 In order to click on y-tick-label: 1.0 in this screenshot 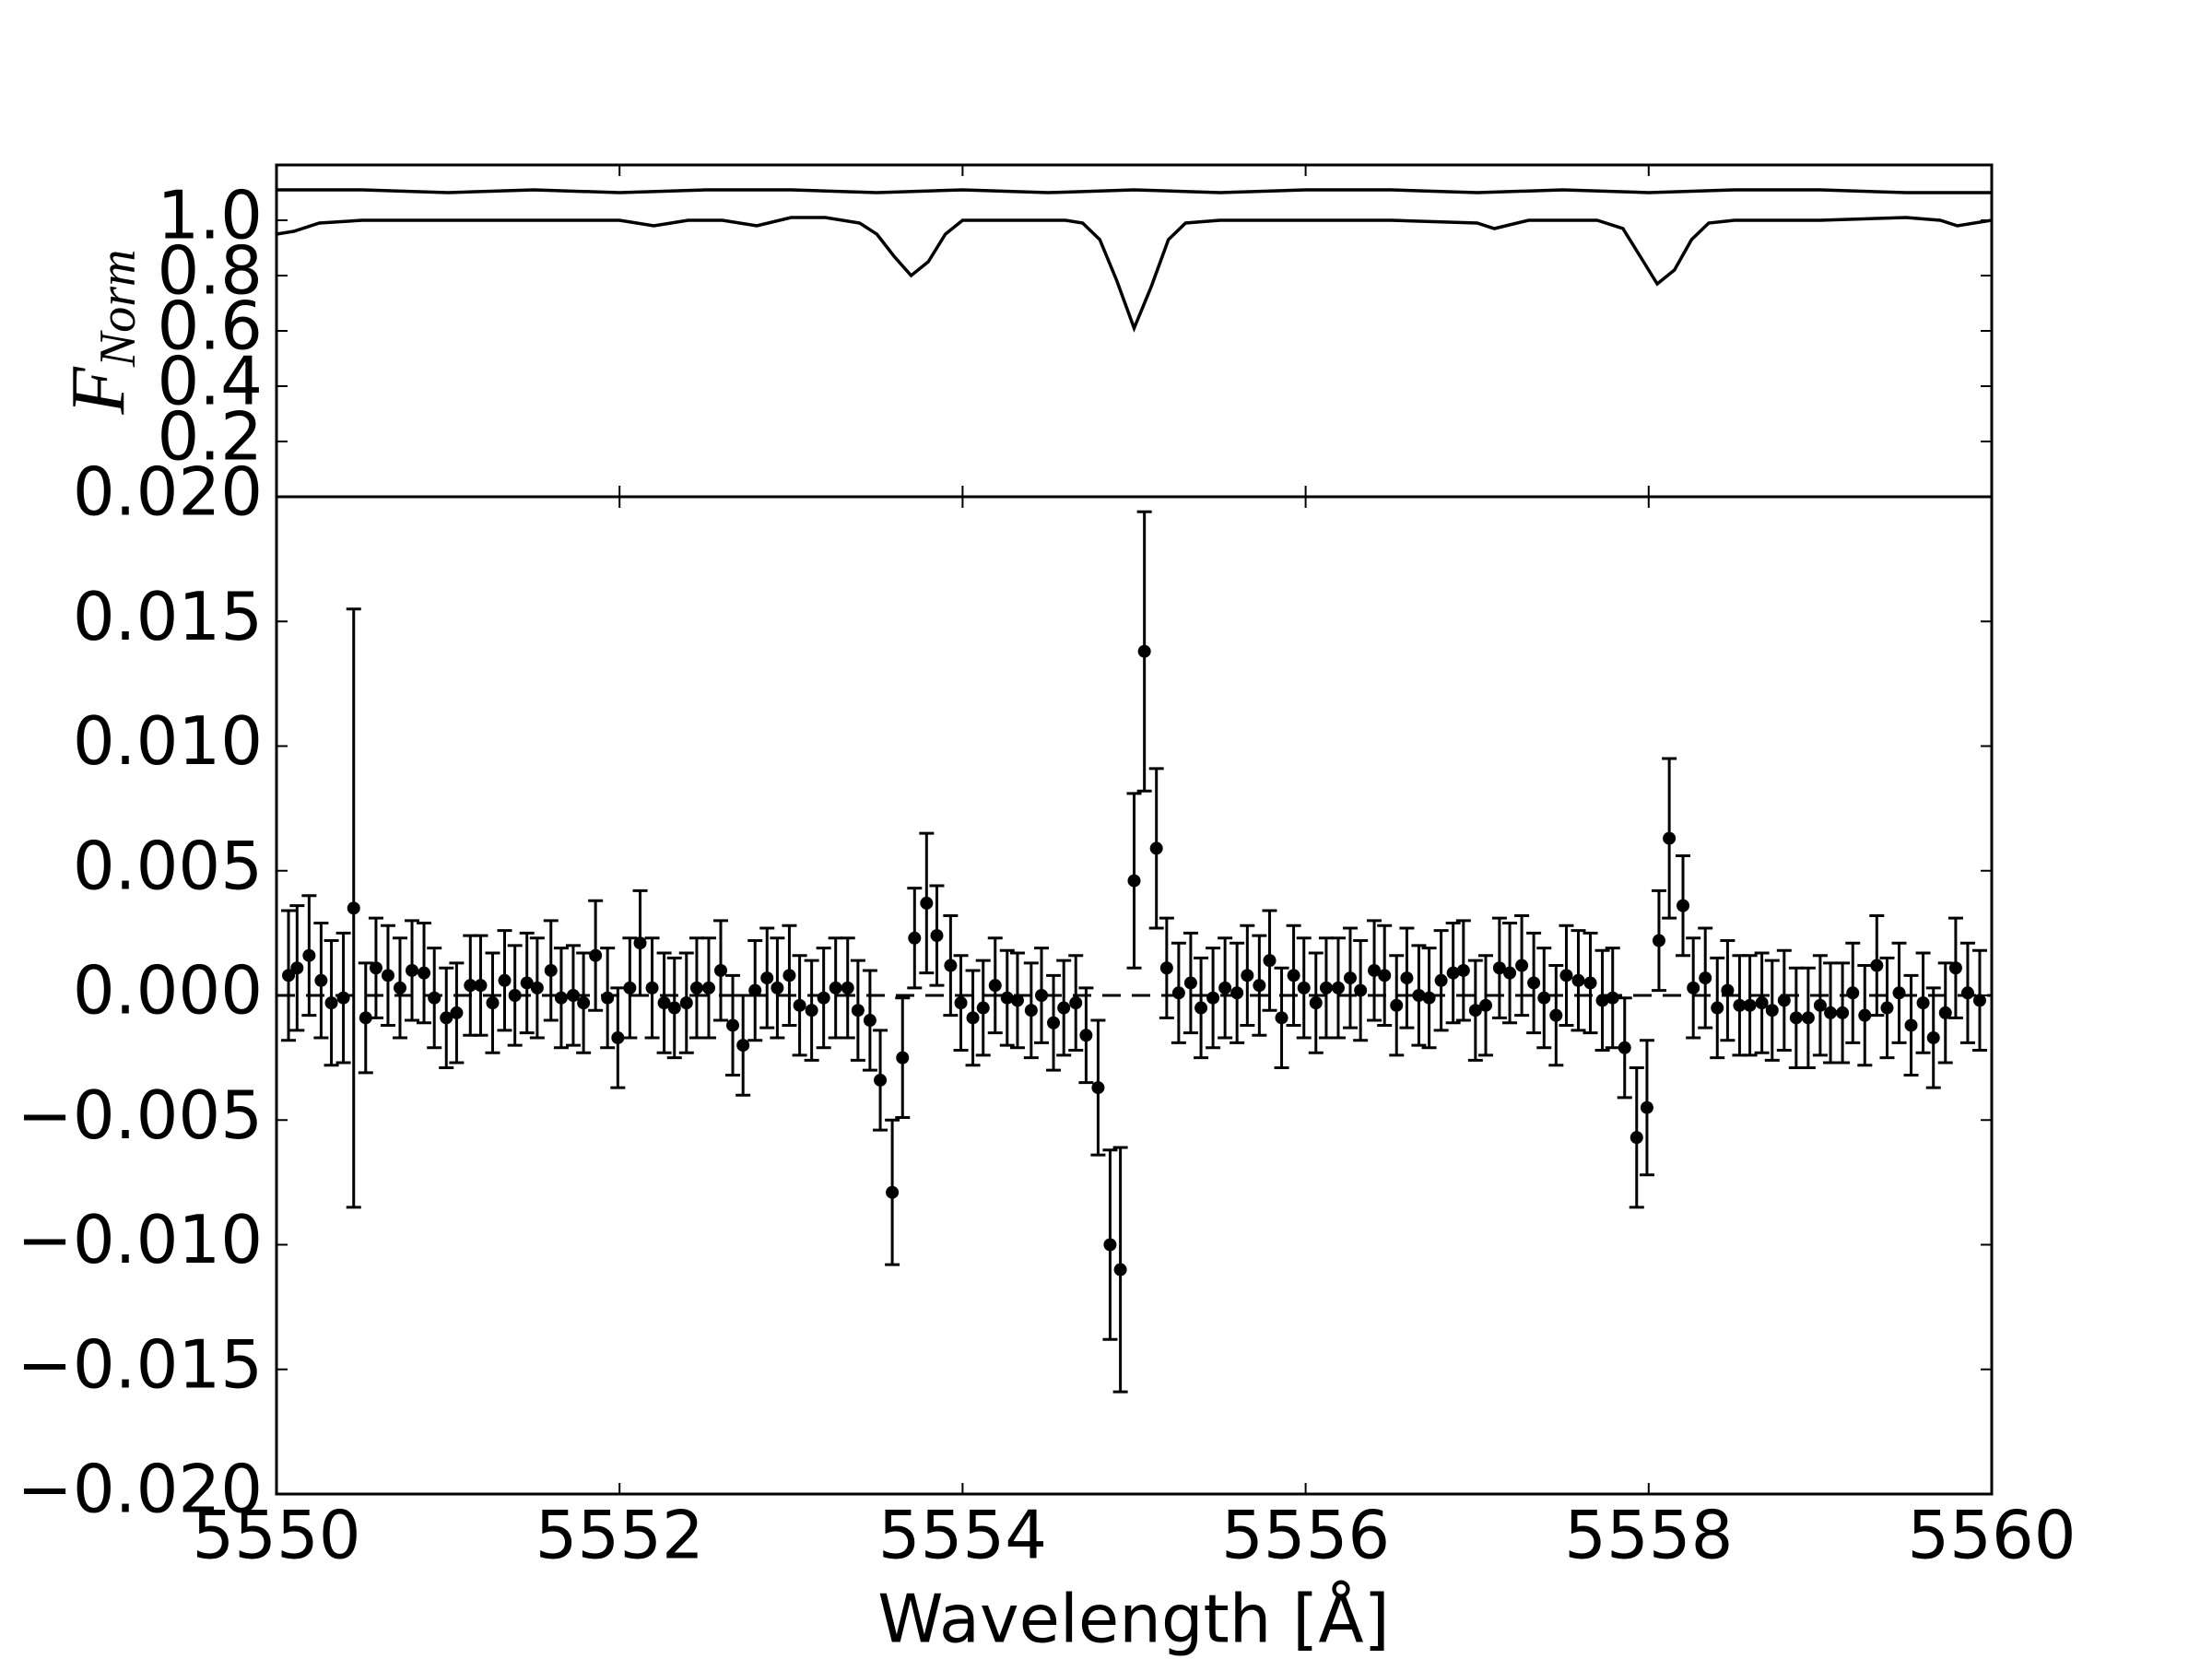, I will do `click(210, 215)`.